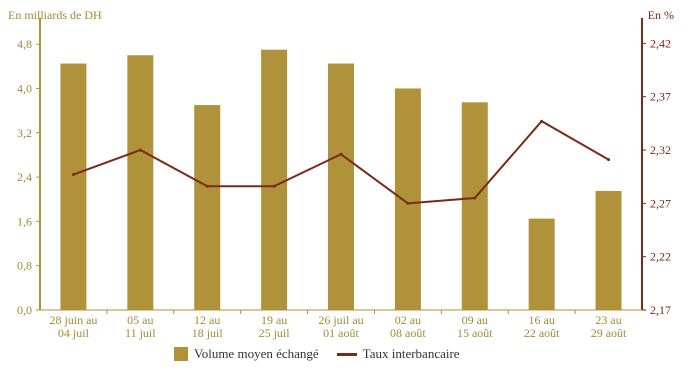 The image size is (696, 372). I want to click on left-tick-label: 1,6, so click(24, 221).